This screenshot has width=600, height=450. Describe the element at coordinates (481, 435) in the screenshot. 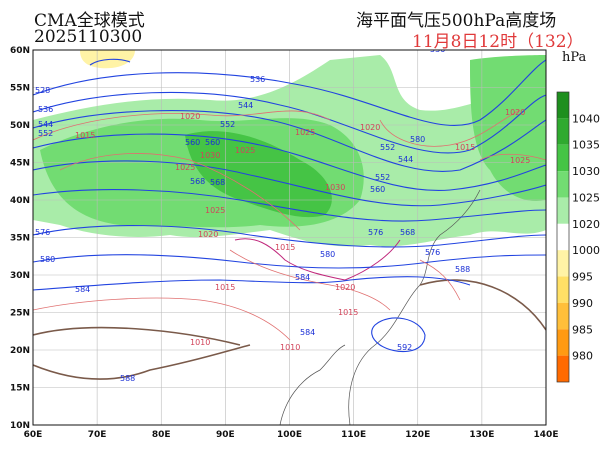

I see `lon-label: 130E` at that location.